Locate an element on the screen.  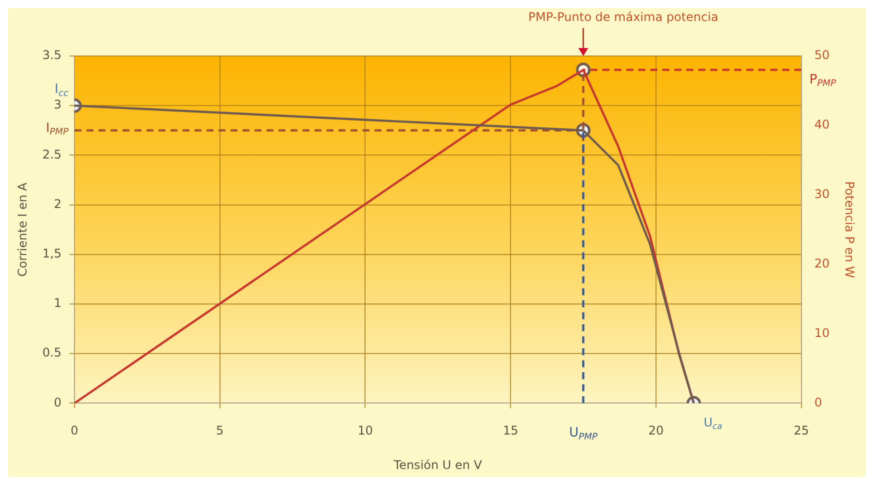
y-tick-label: 1,5 is located at coordinates (52, 253).